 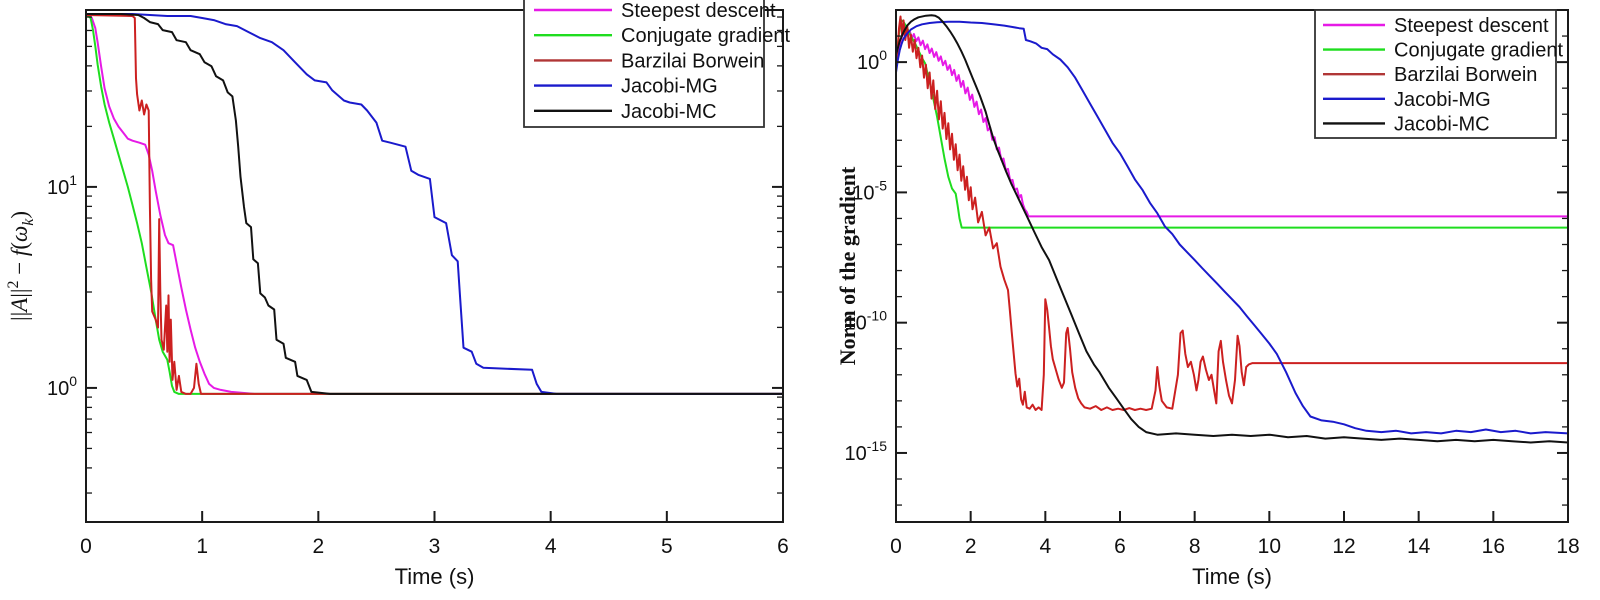 I want to click on left-legend-entry-jacobi-mc: Jacobi-MC, so click(x=625, y=112).